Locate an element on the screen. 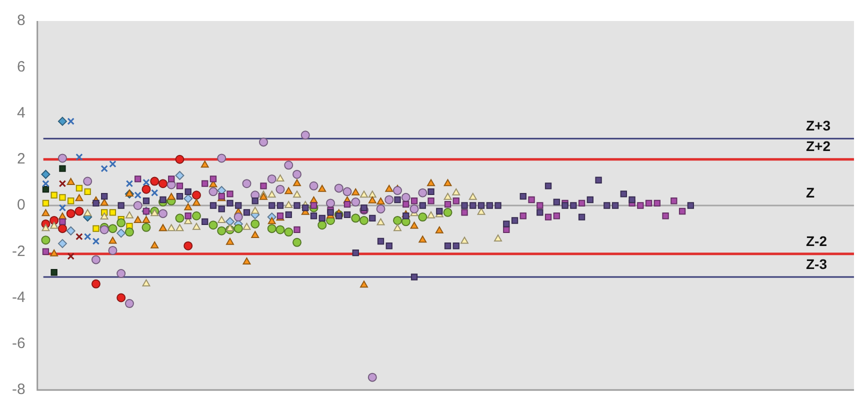  ref-line-label: Z-3 is located at coordinates (817, 264).